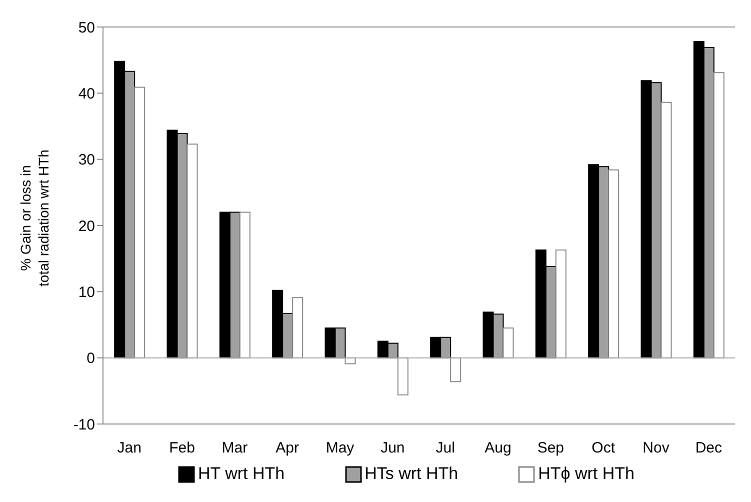 The width and height of the screenshot is (751, 502). Describe the element at coordinates (392, 448) in the screenshot. I see `x-tick-label: Jun` at that location.